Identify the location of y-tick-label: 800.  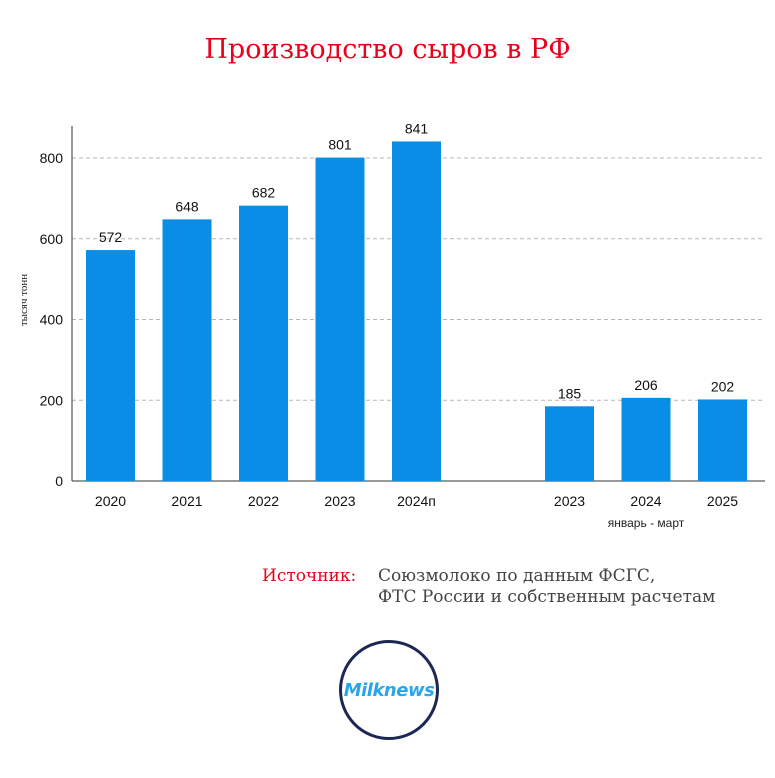
(52, 158).